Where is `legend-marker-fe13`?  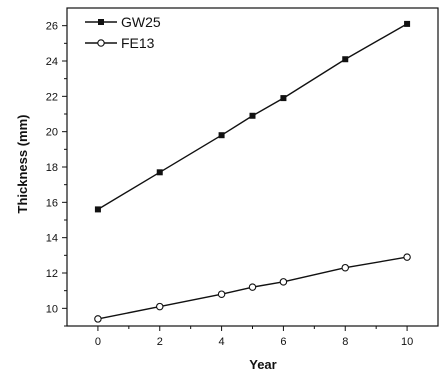 legend-marker-fe13 is located at coordinates (101, 43).